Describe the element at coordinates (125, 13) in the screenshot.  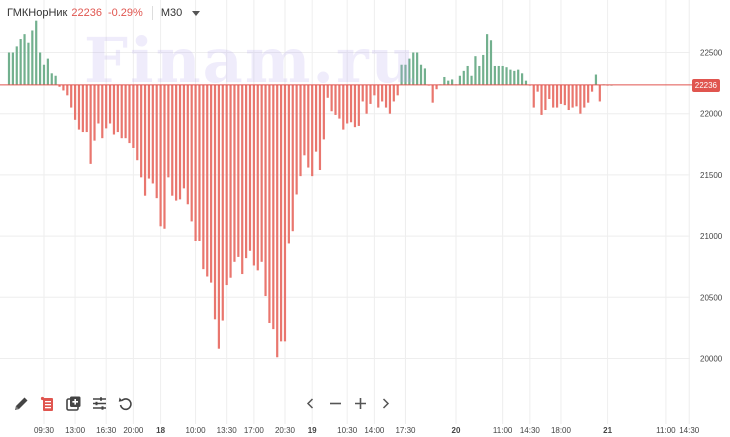
I see `ticker-change: -0.29%` at that location.